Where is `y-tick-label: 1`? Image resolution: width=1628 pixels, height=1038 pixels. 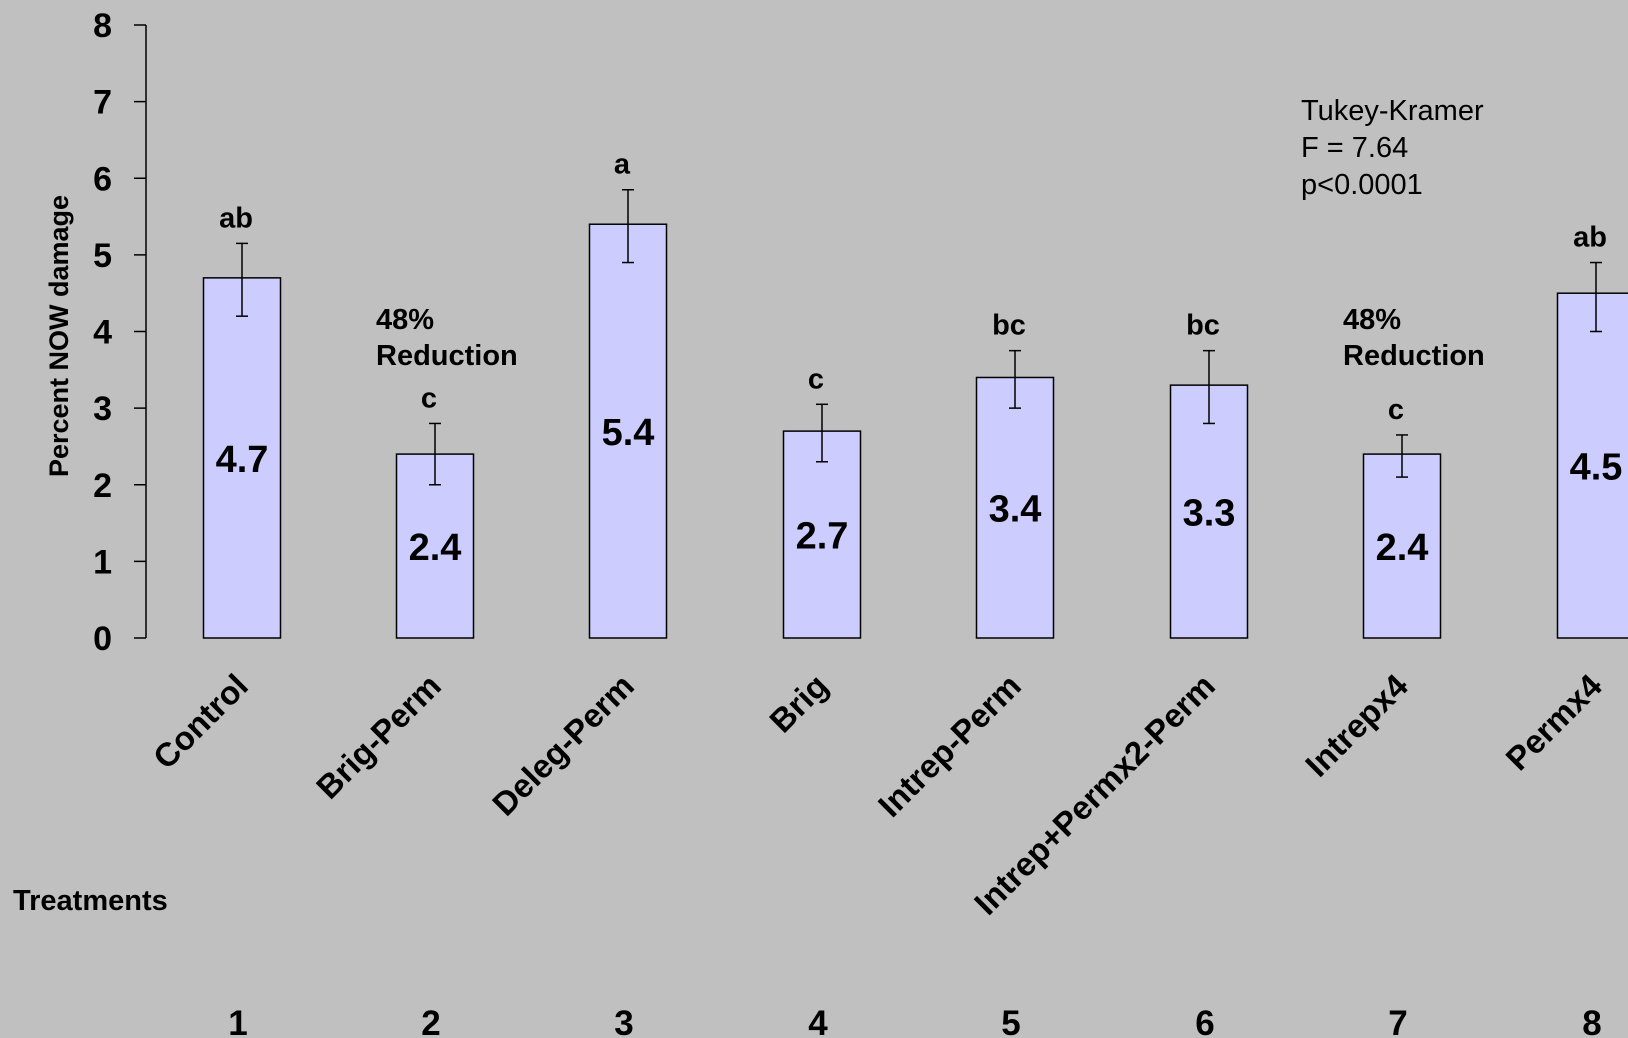 y-tick-label: 1 is located at coordinates (102, 562).